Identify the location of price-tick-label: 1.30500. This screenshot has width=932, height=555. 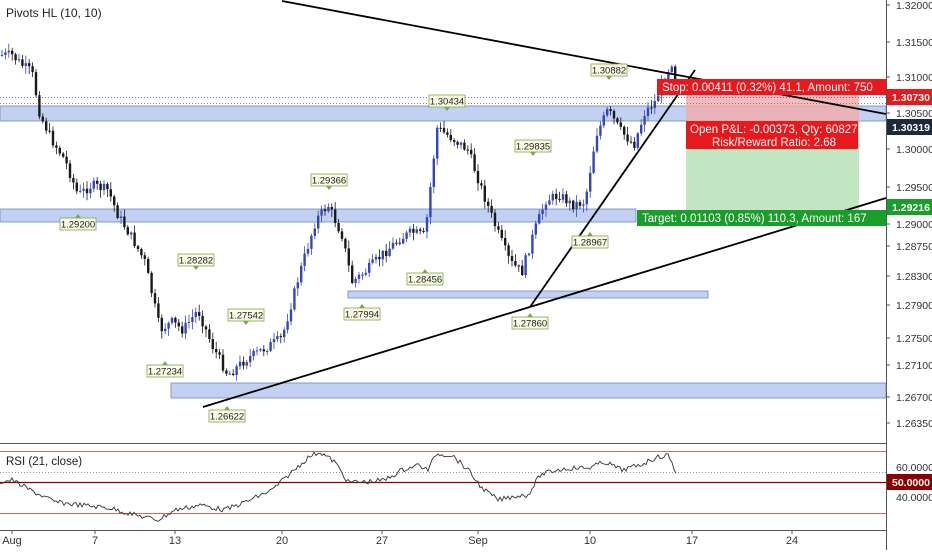
(914, 114).